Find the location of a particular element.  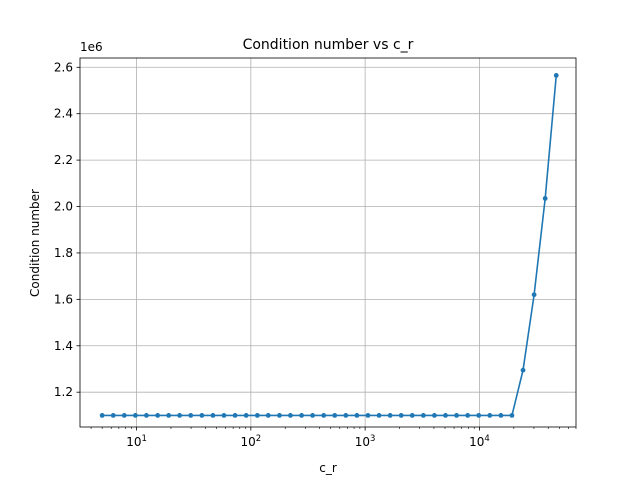

x-axis-label: c_r is located at coordinates (328, 468).